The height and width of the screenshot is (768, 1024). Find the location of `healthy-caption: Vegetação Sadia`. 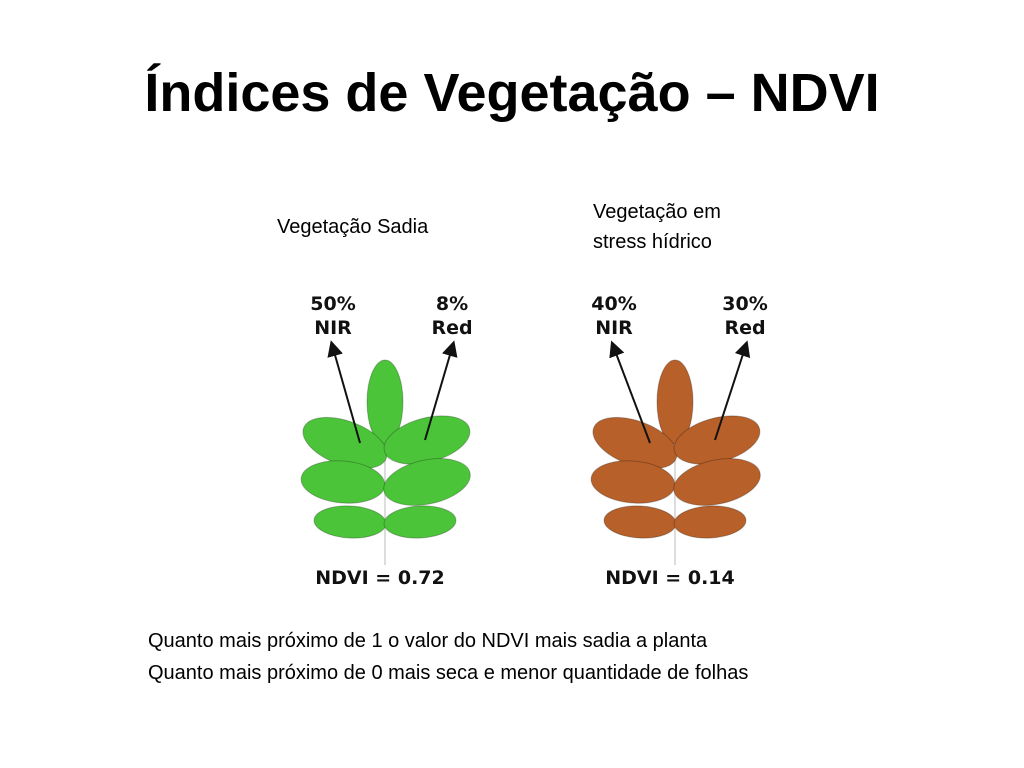

healthy-caption: Vegetação Sadia is located at coordinates (353, 227).